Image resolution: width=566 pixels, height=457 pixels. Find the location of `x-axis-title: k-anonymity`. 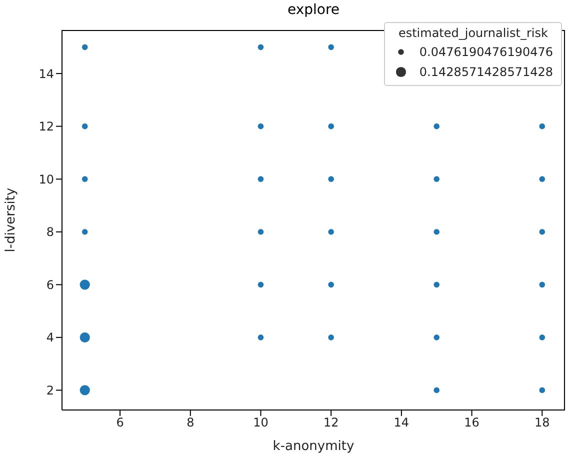

x-axis-title: k-anonymity is located at coordinates (313, 446).